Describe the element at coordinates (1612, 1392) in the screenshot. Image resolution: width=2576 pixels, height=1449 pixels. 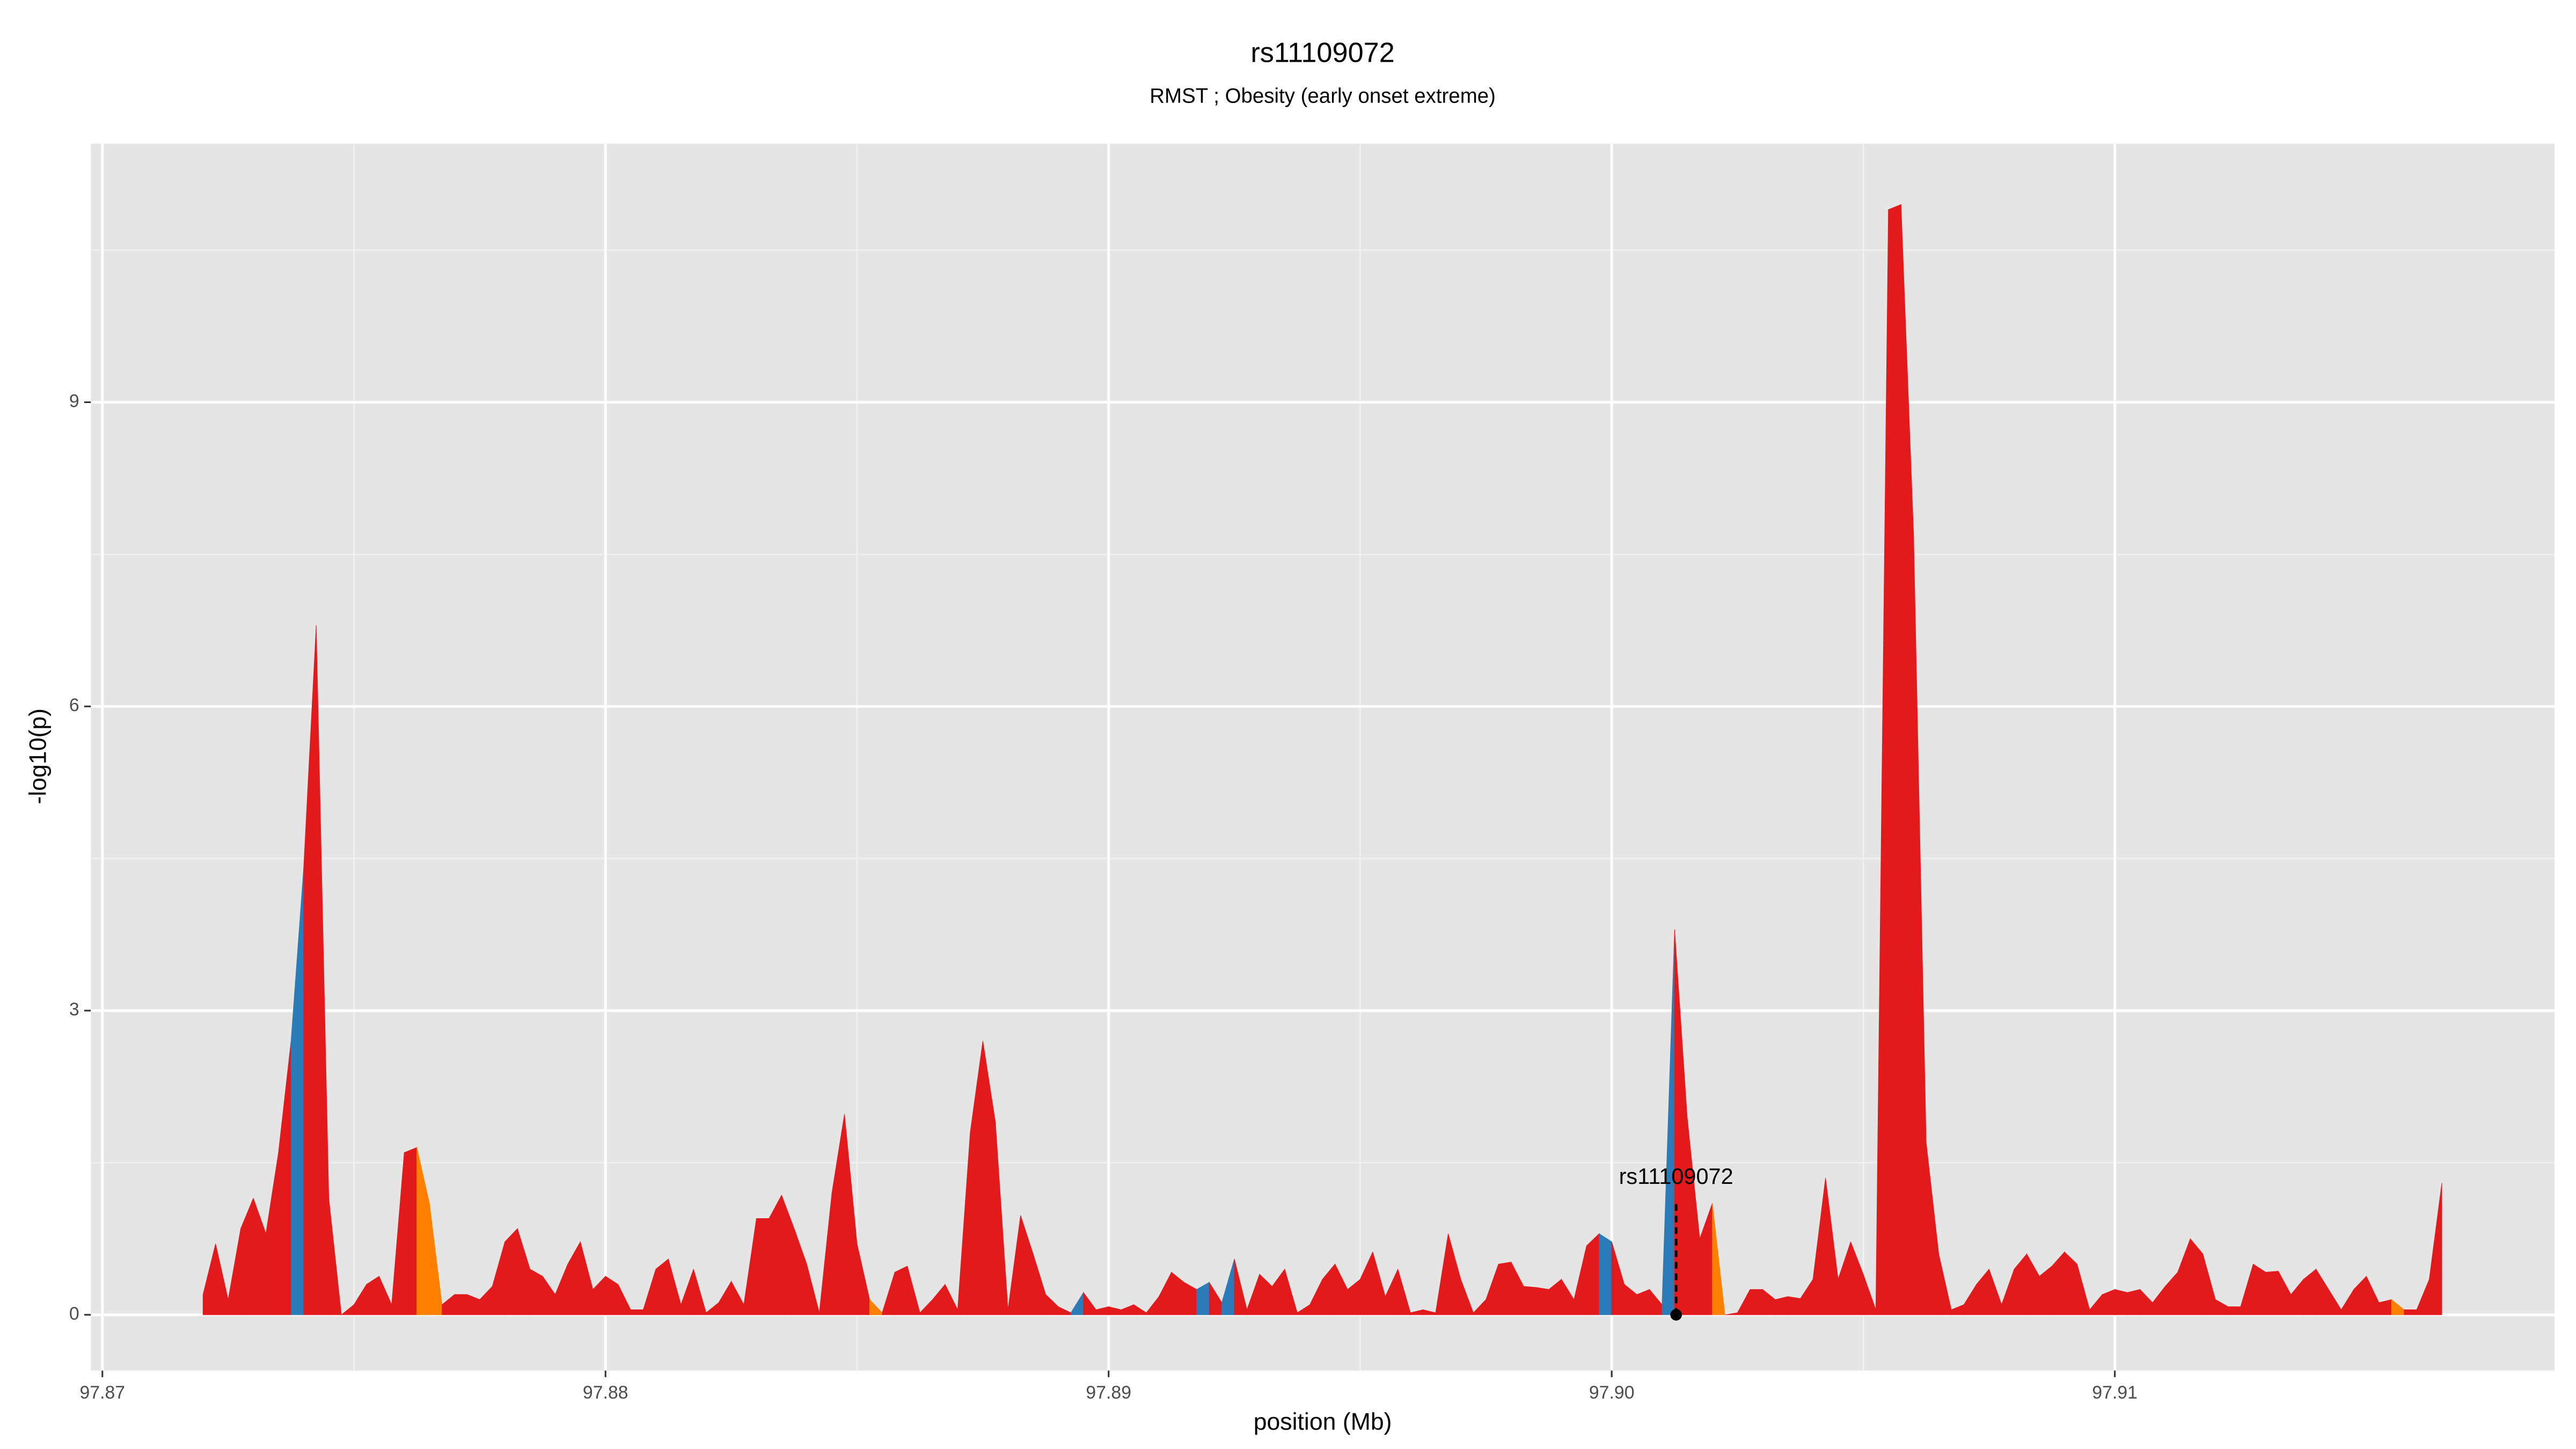
I see `x-tick-label: 97.90` at that location.